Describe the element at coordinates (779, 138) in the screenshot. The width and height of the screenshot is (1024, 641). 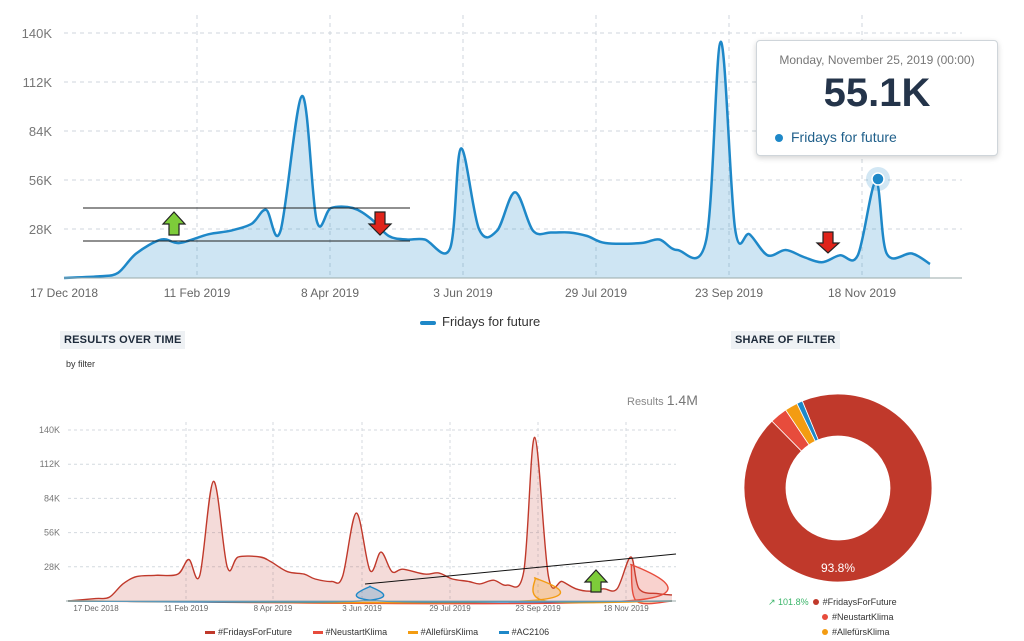
I see `series-dot-icon` at that location.